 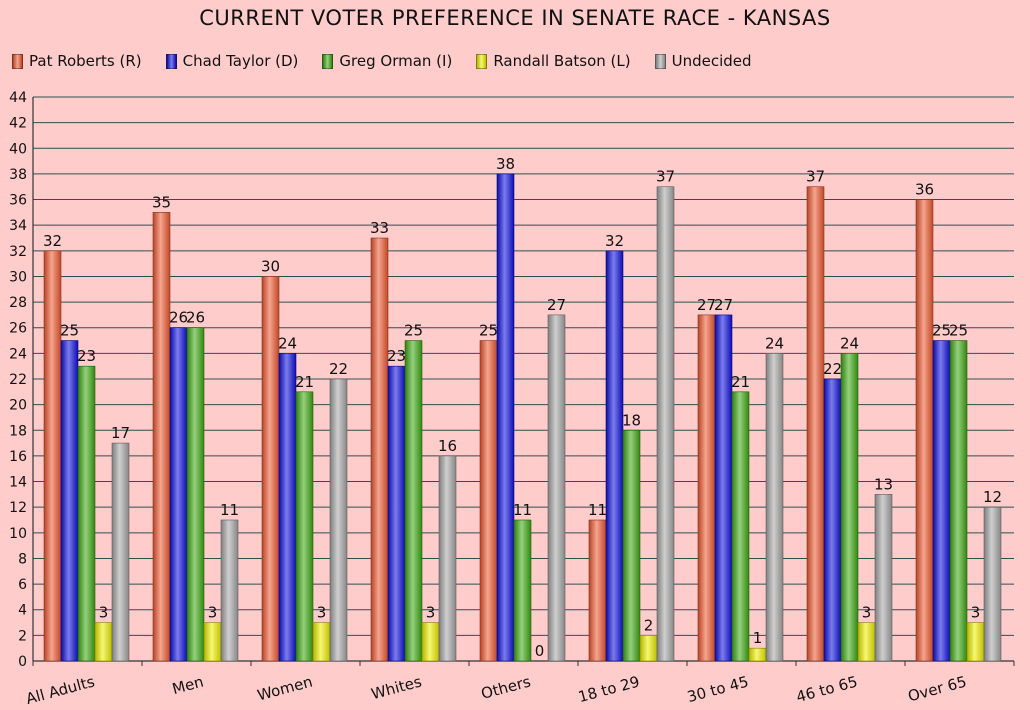 I want to click on x-tick-label-men: Men, so click(x=187, y=685).